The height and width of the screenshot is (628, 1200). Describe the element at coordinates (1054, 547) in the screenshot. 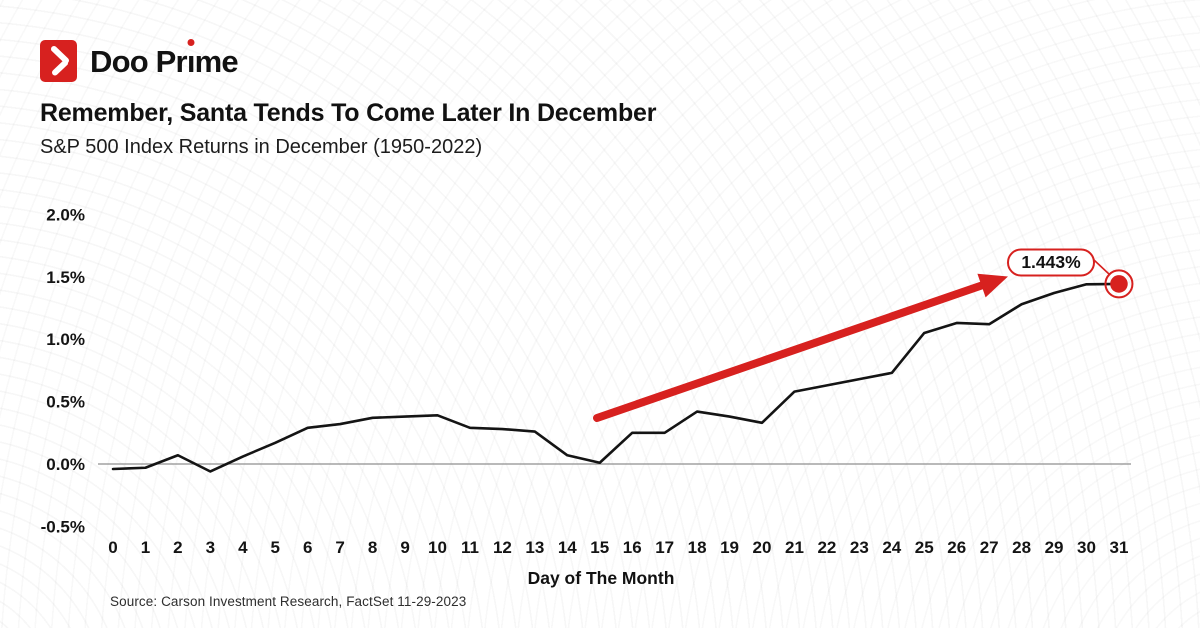

I see `x-tick-label: 29` at that location.